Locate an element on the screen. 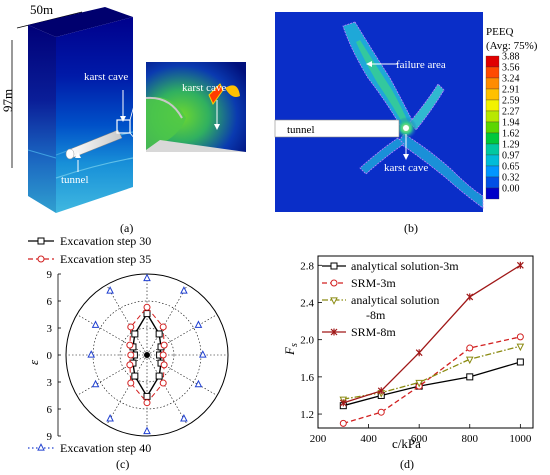 The image size is (550, 475). width-label: 50m is located at coordinates (41, 9).